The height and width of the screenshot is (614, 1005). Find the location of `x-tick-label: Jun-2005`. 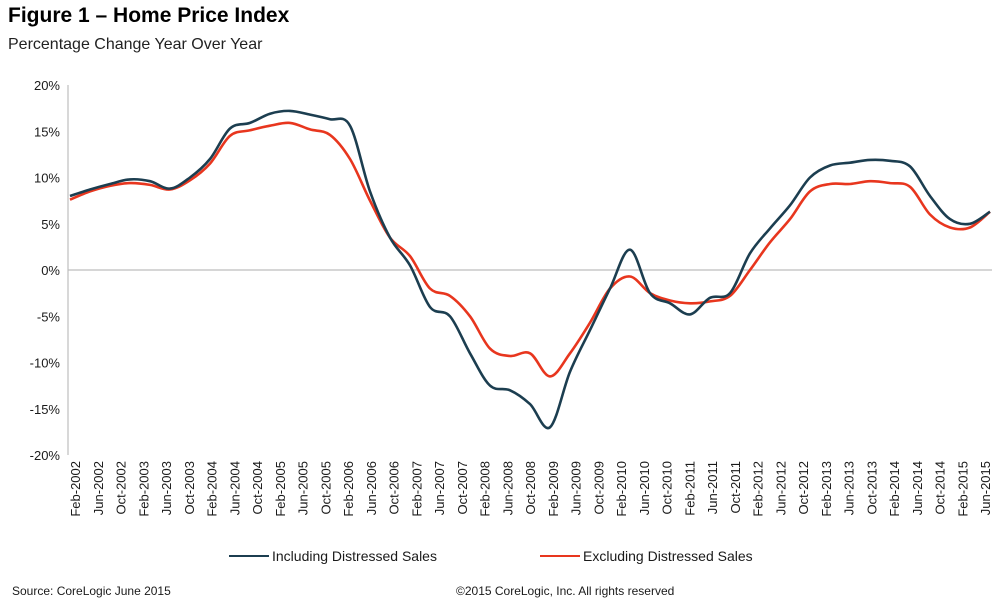

x-tick-label: Jun-2005 is located at coordinates (303, 488).